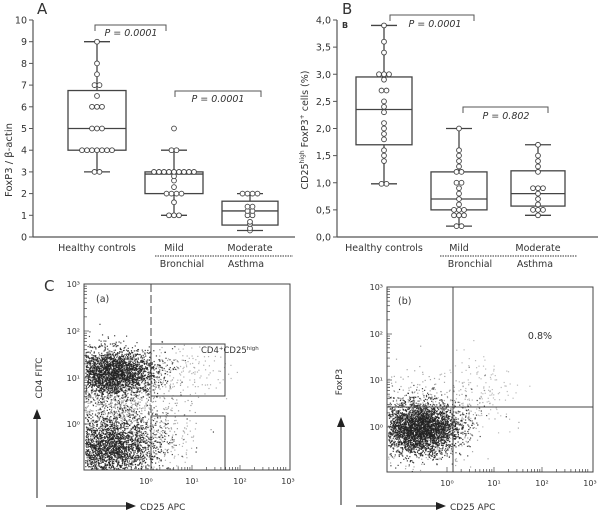 The image size is (600, 516). What do you see at coordinates (323, 238) in the screenshot?
I see `y-tick-label: 0,0` at bounding box center [323, 238].